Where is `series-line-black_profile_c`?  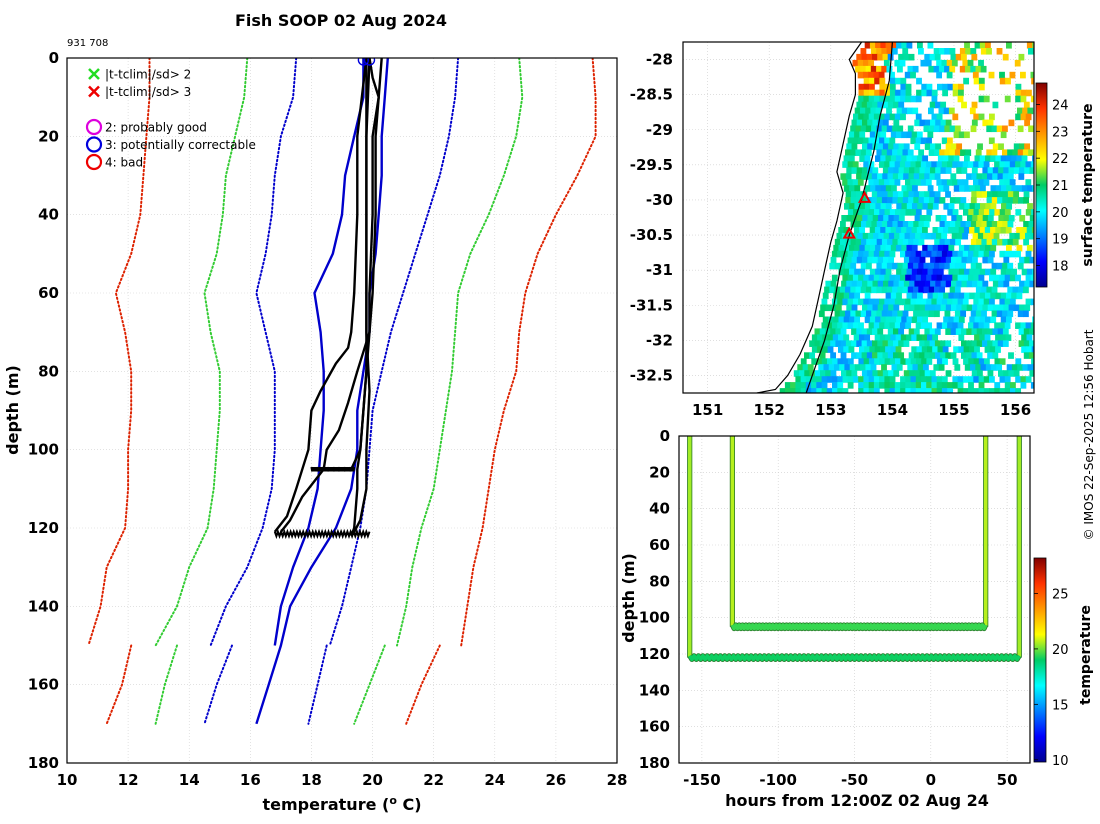 series-line-black_profile_c is located at coordinates (365, 264).